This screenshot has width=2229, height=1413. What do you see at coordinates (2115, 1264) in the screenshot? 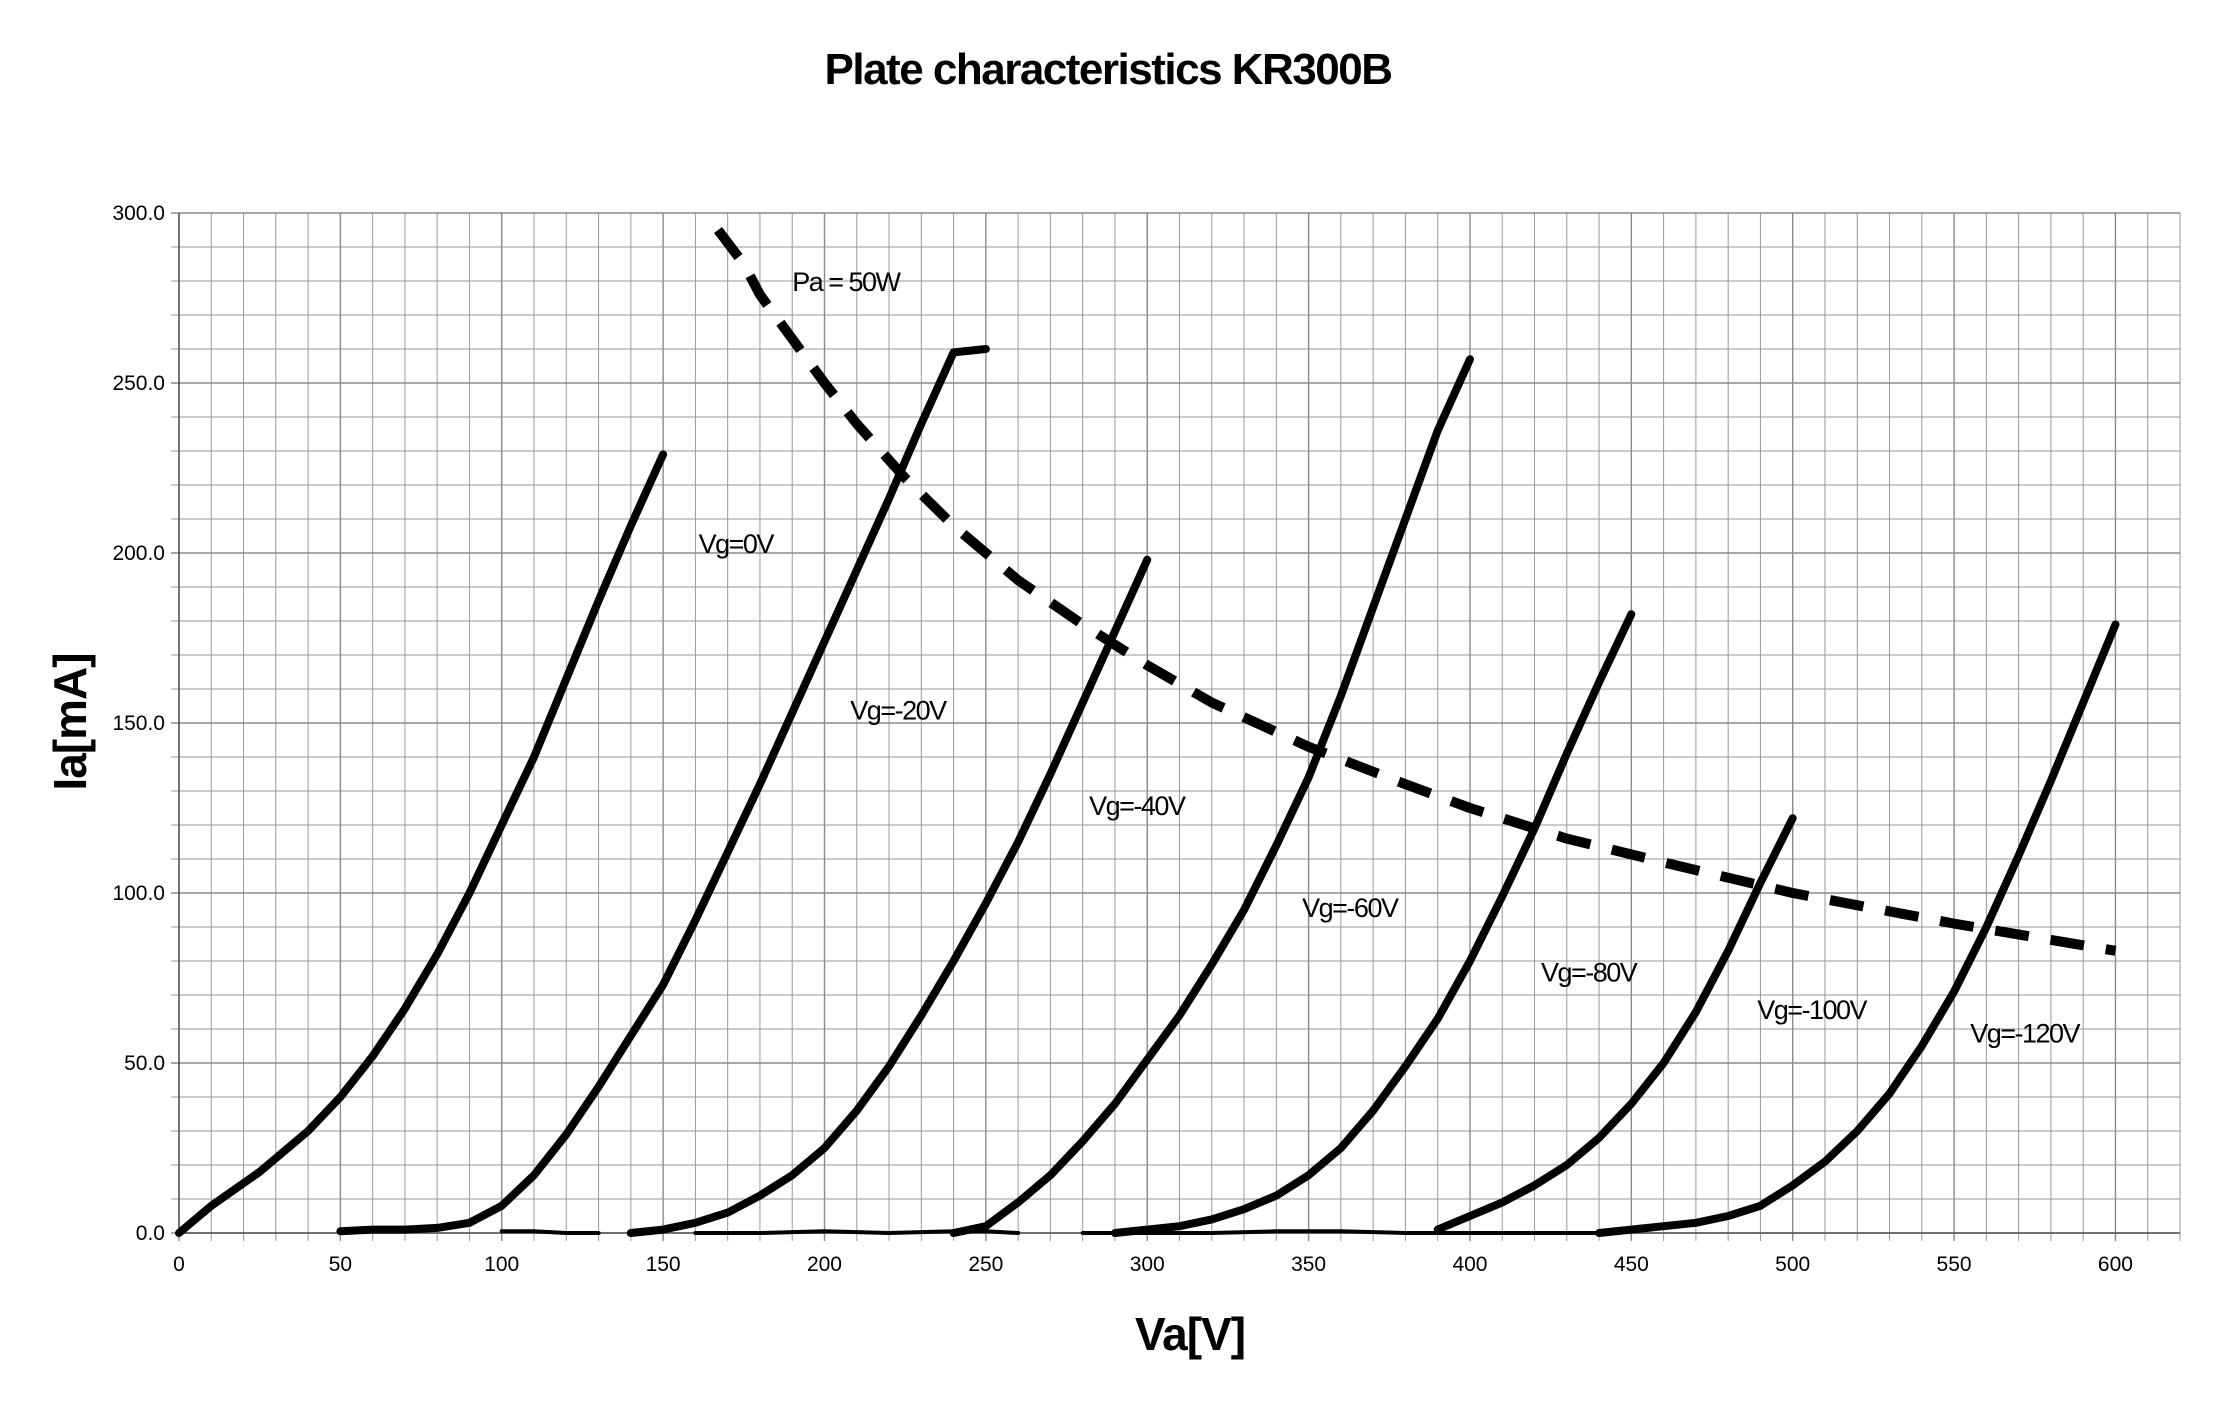
I see `x-tick-label: 600` at bounding box center [2115, 1264].